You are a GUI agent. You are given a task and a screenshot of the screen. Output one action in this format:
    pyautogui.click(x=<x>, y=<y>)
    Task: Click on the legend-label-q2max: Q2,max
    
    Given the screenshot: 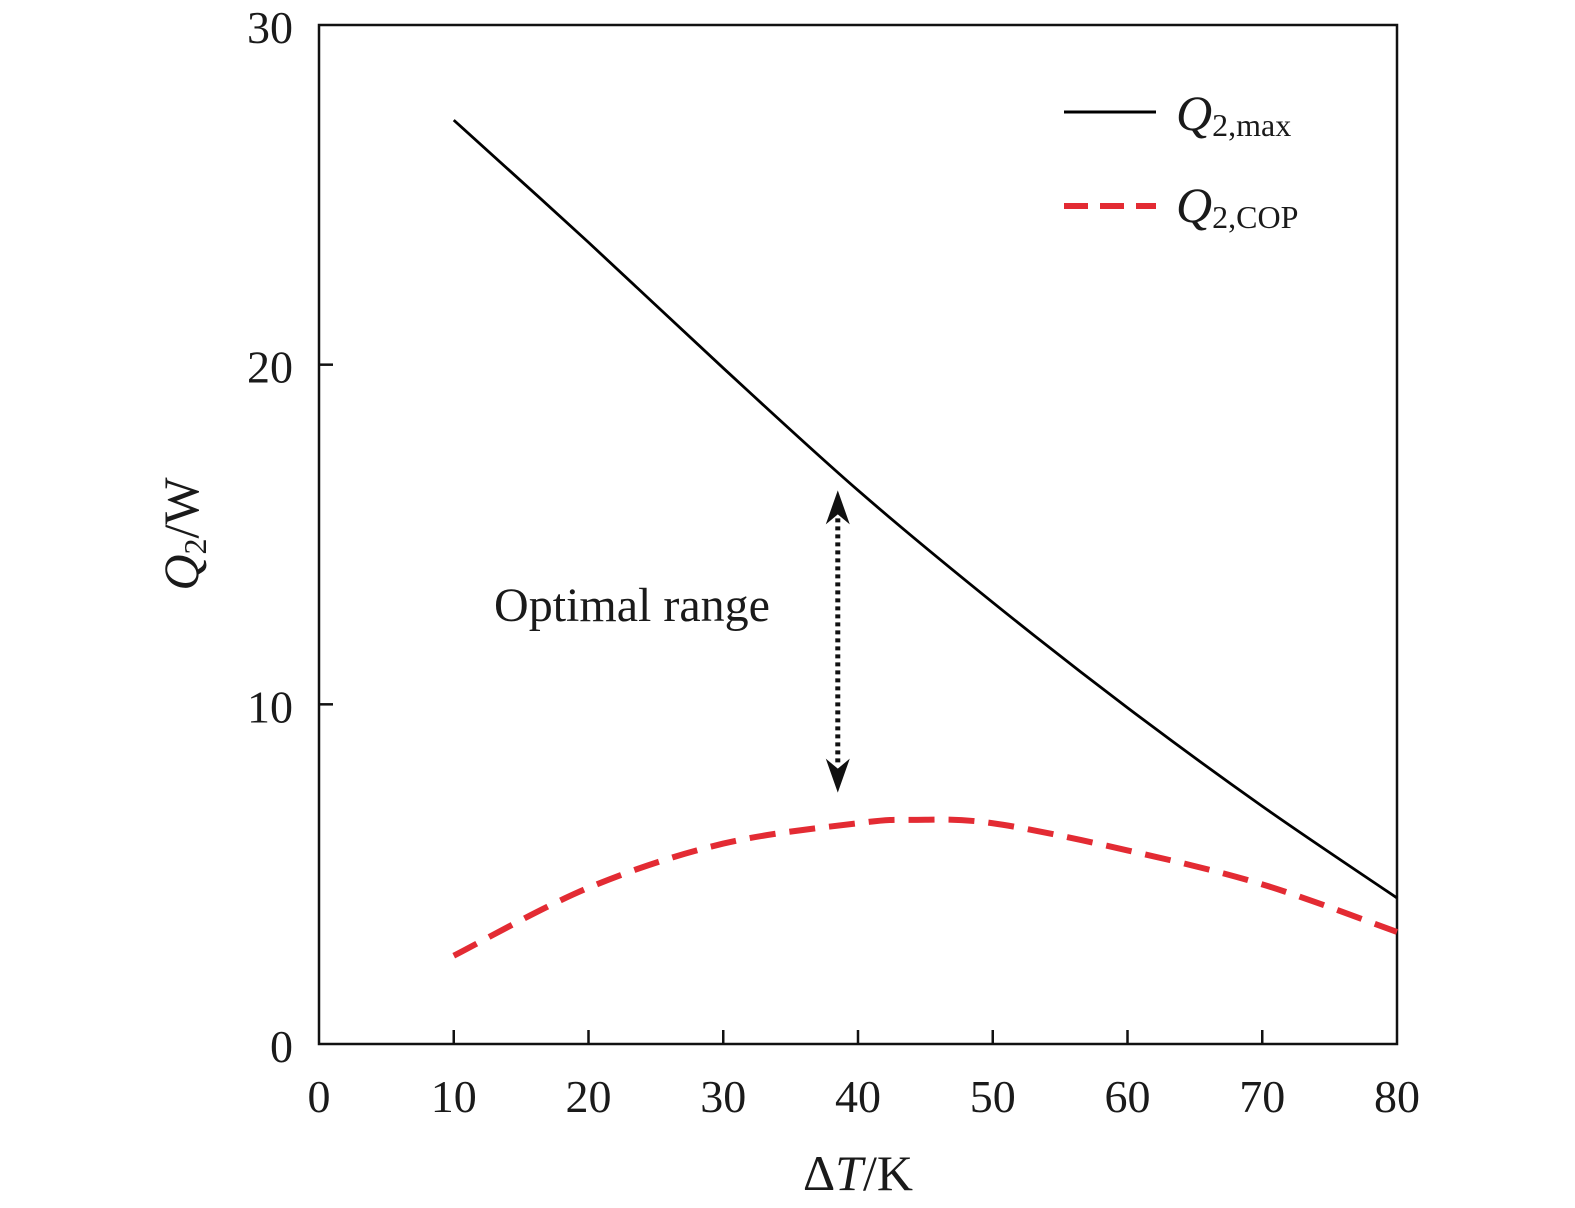 What is the action you would take?
    pyautogui.click(x=1233, y=114)
    